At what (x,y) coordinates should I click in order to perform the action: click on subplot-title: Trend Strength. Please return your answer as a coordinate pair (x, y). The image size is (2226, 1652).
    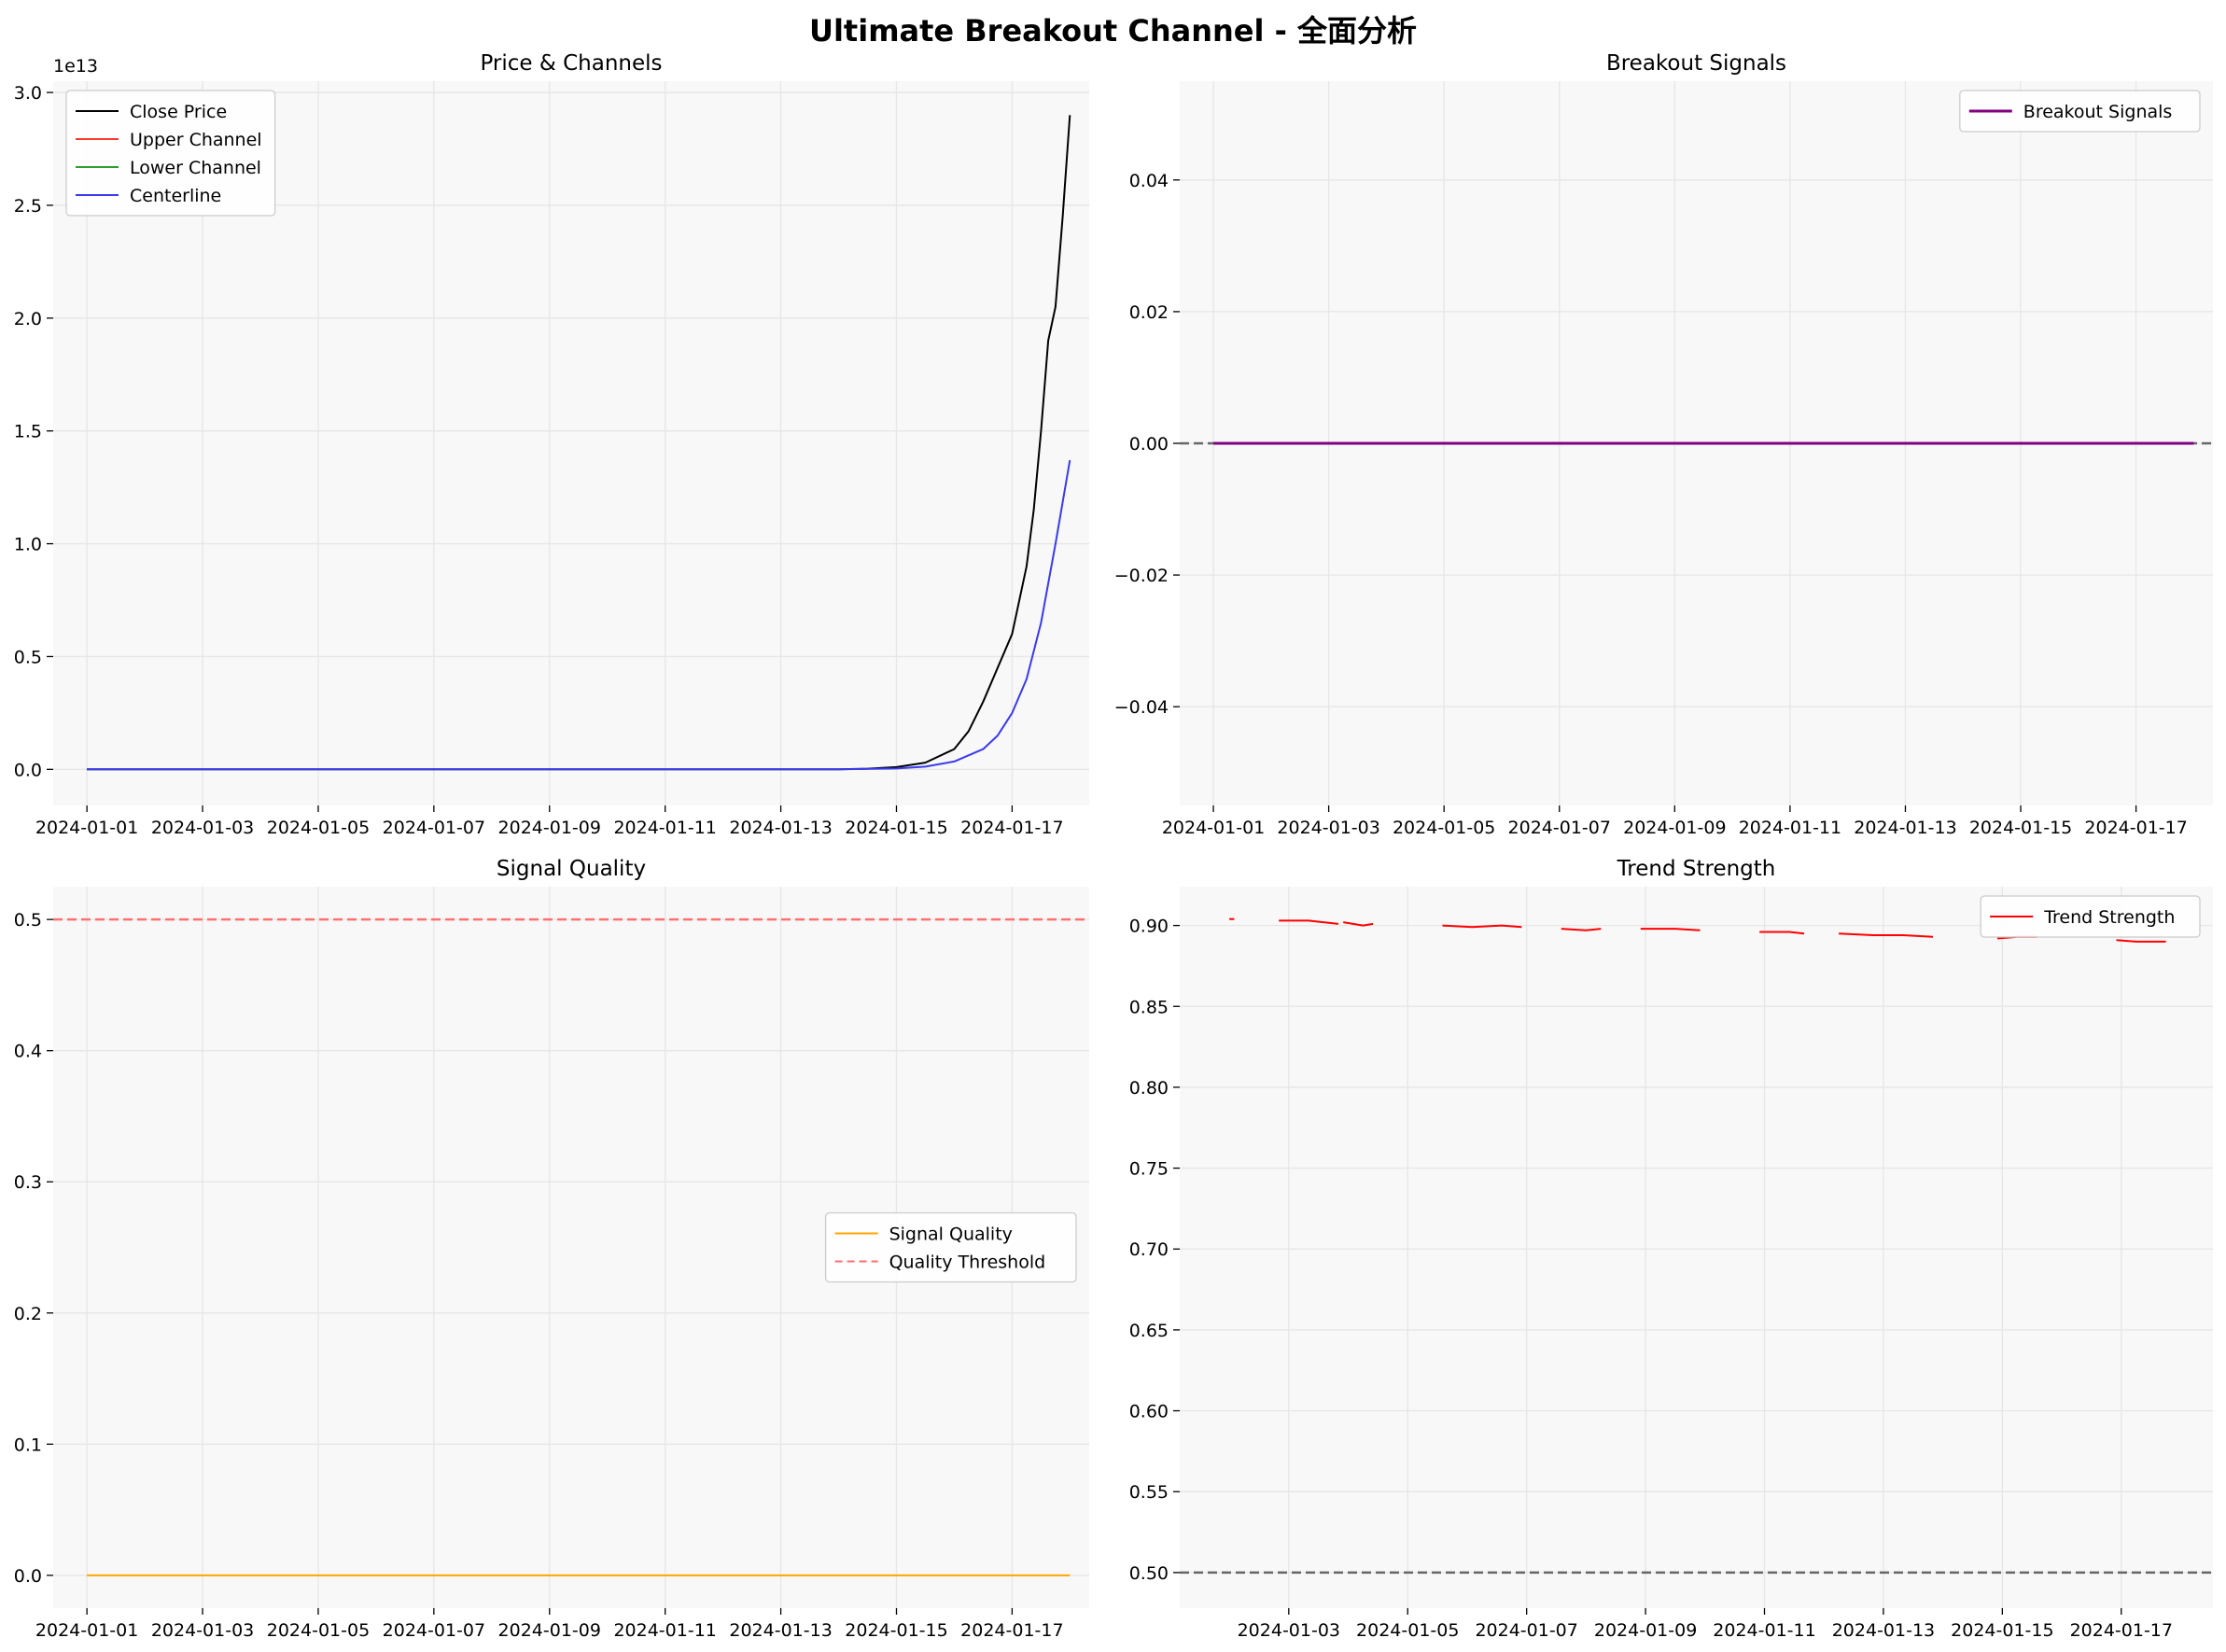
    Looking at the image, I should click on (1696, 869).